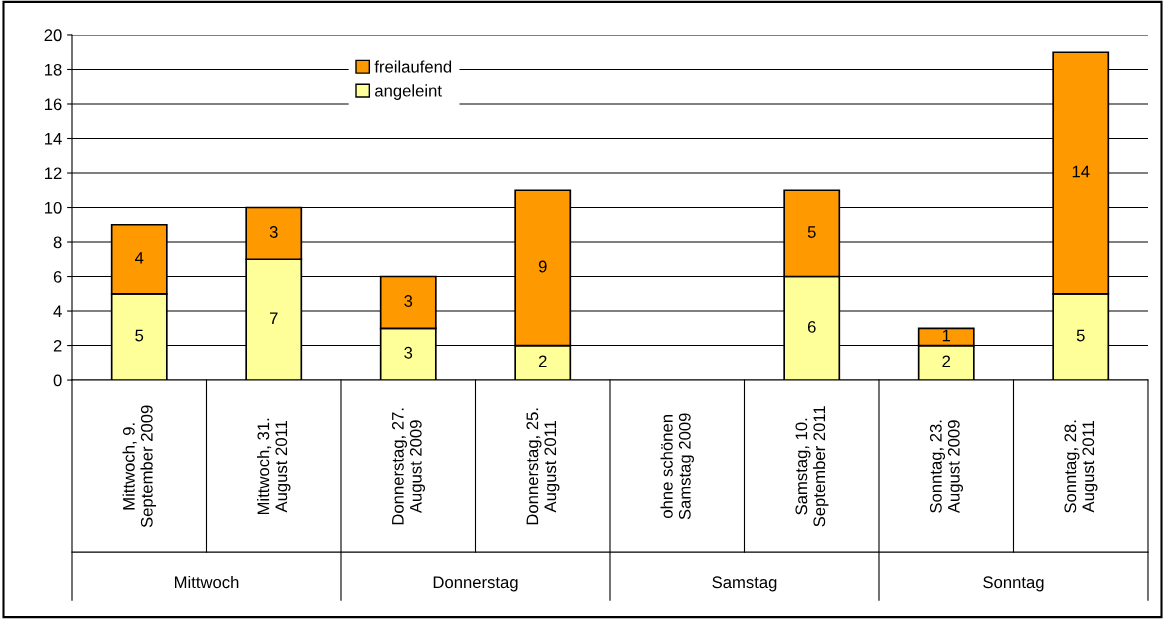 The height and width of the screenshot is (619, 1165). Describe the element at coordinates (1081, 466) in the screenshot. I see `x-tick-label: Sonntag, 28. August 2011` at that location.